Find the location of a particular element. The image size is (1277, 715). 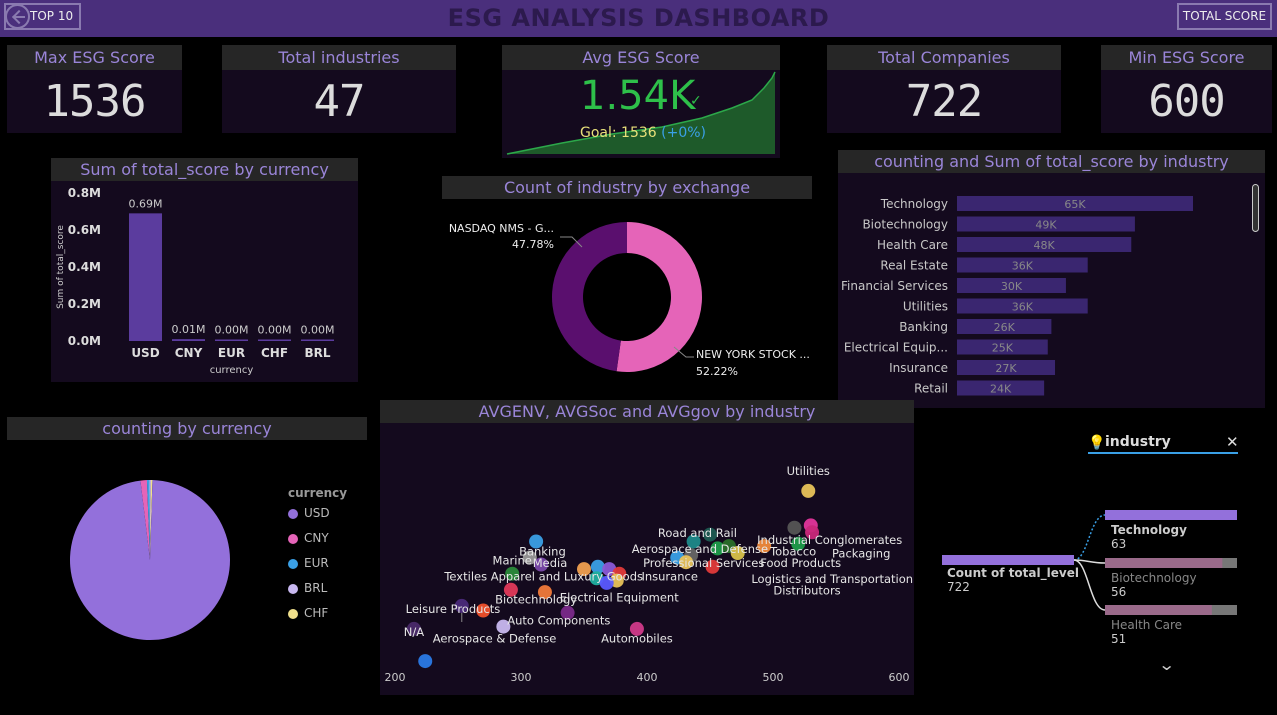

scatter-label: Textiles Apparel and Luxury Goods is located at coordinates (543, 577).